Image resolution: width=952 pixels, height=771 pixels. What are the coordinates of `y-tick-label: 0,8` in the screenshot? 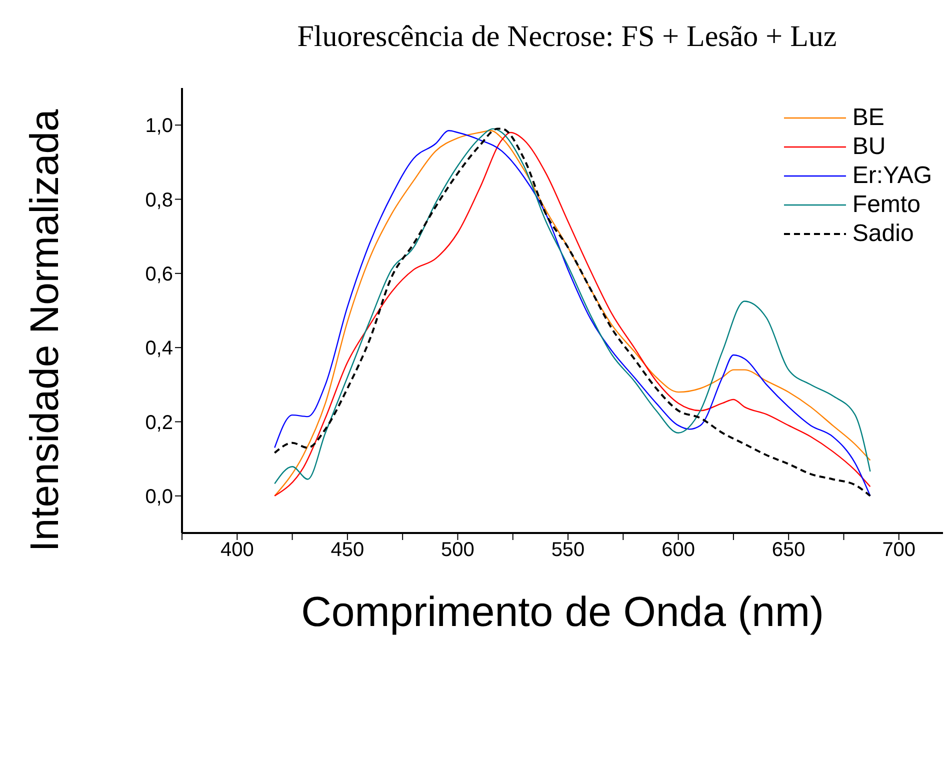 It's located at (159, 200).